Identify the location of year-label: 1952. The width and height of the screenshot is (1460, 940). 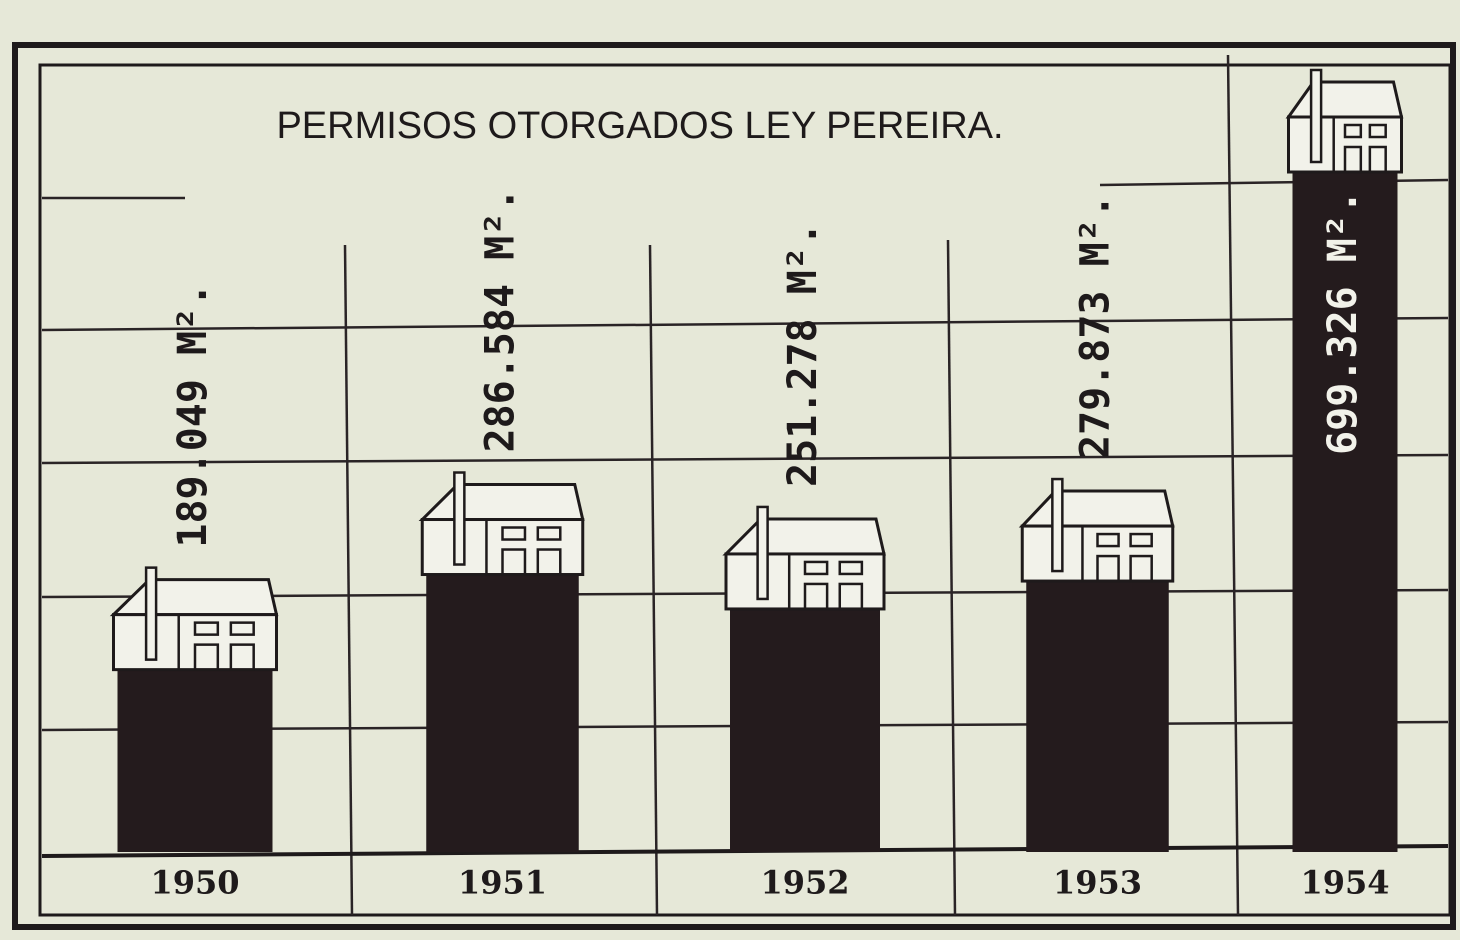
(804, 883).